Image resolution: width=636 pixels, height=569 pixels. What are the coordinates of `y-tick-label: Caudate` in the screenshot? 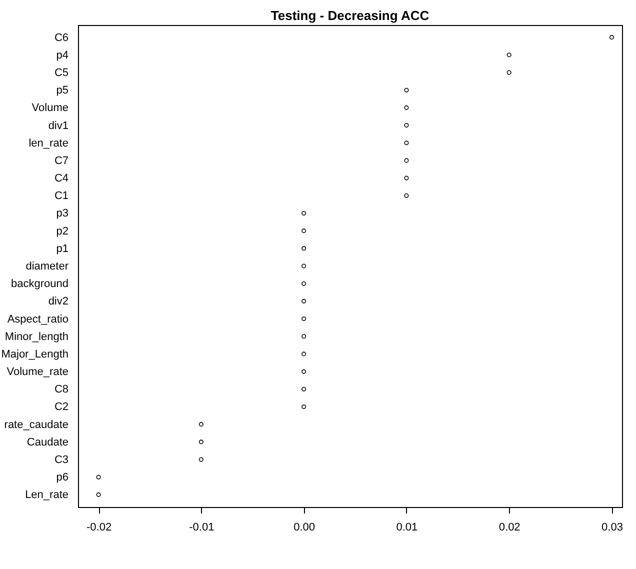 It's located at (47, 442).